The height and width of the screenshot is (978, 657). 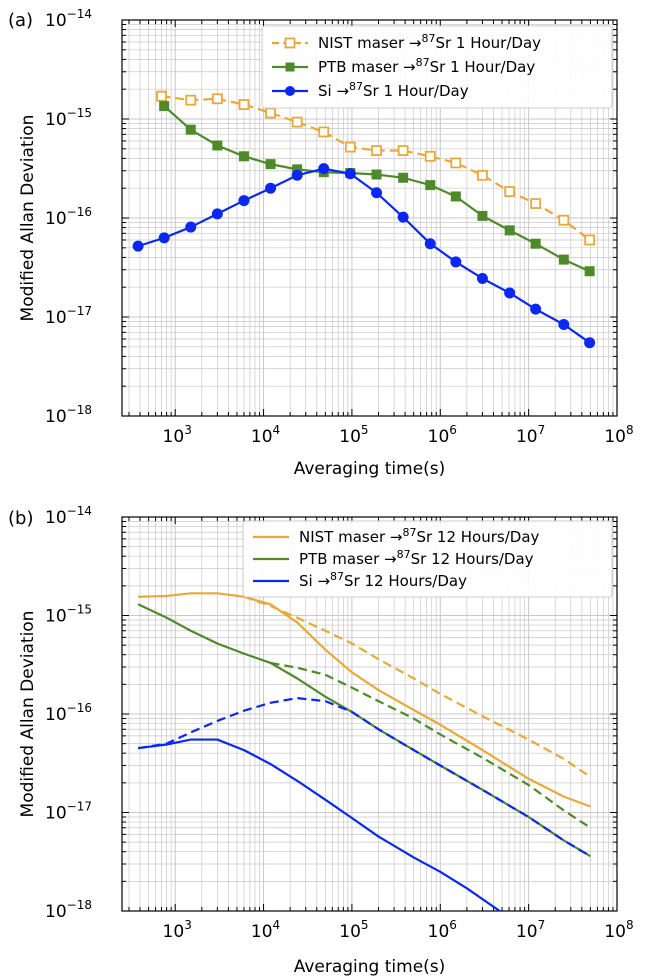 What do you see at coordinates (393, 90) in the screenshot?
I see `legend-entry: Si →87Sr 1 Hour/Day` at bounding box center [393, 90].